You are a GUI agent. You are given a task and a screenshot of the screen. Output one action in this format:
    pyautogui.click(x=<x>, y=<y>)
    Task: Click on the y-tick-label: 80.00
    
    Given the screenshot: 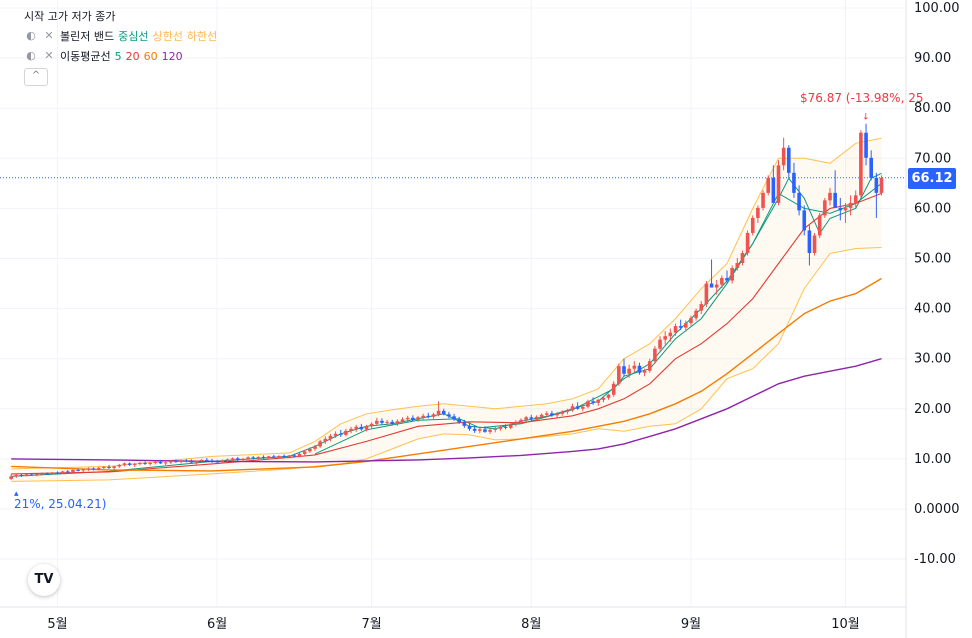 What is the action you would take?
    pyautogui.click(x=932, y=108)
    